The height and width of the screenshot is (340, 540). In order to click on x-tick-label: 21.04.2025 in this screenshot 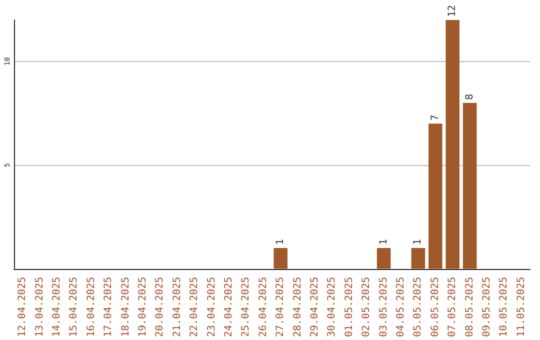, I will do `click(177, 307)`.